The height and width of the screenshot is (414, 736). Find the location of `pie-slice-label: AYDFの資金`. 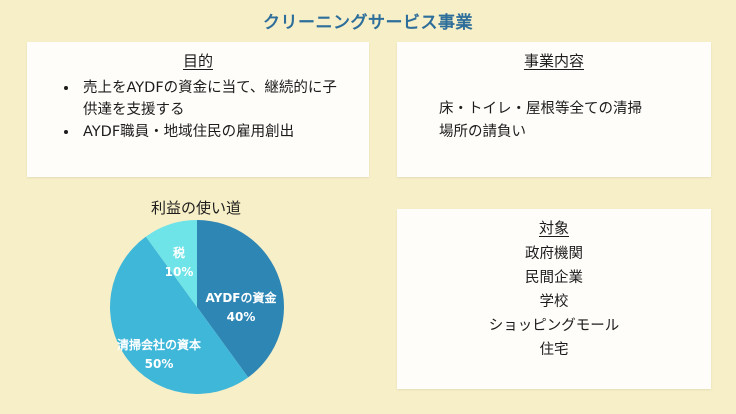

pie-slice-label: AYDFの資金 is located at coordinates (242, 297).